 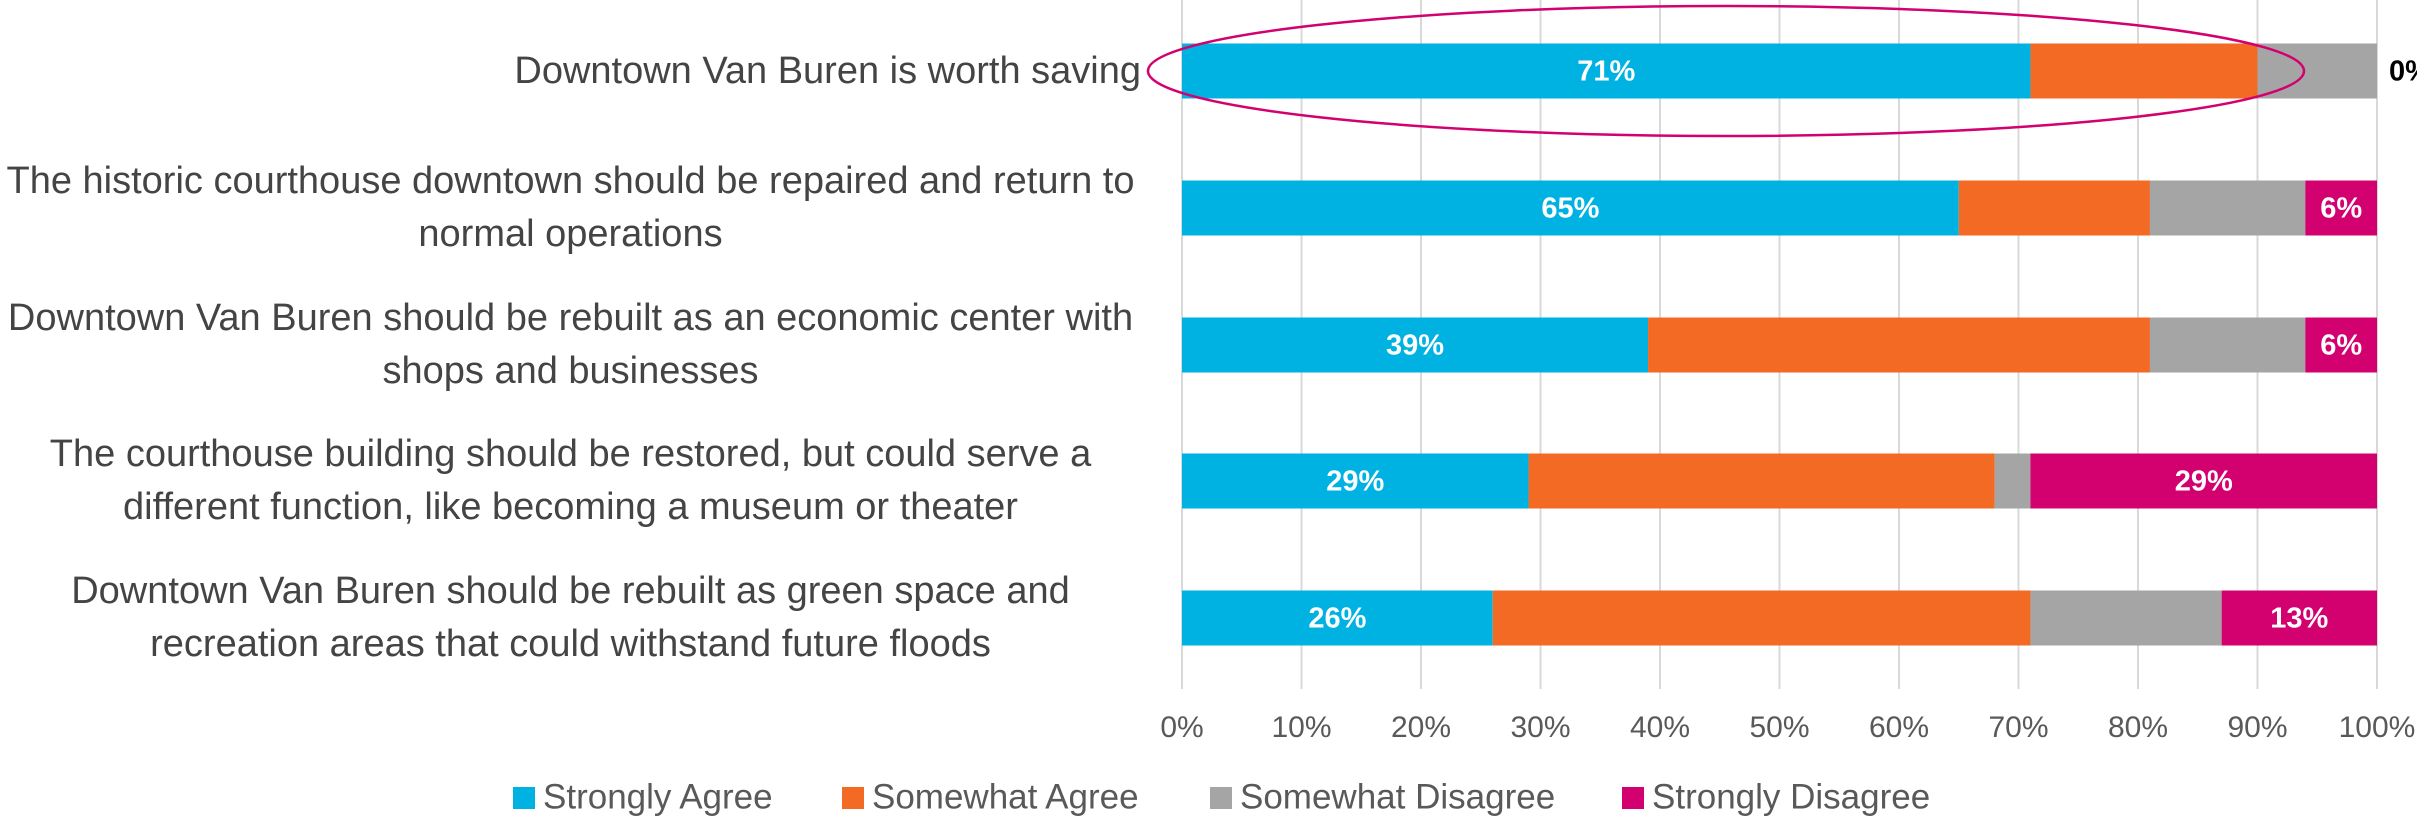 I want to click on highlight-ellipse, so click(x=1726, y=71).